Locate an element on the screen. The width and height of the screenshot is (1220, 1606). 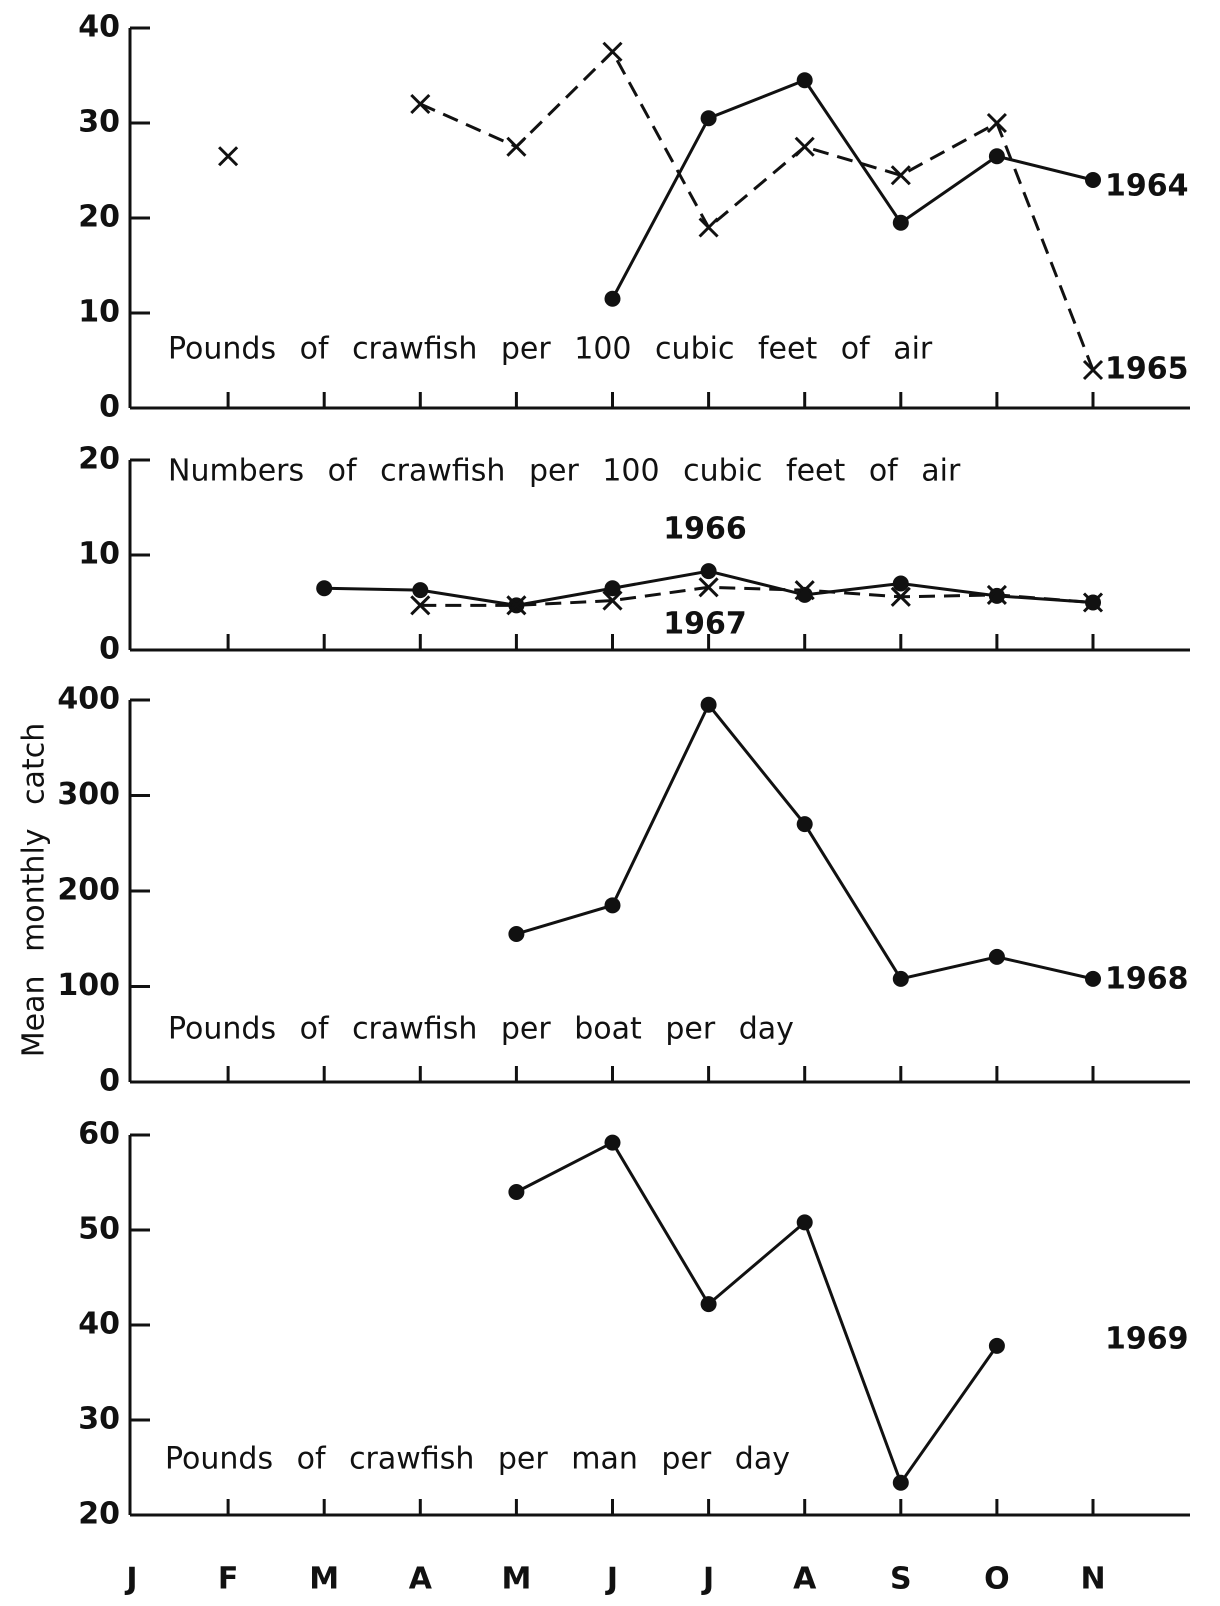
series-label: 1964 is located at coordinates (1147, 186).